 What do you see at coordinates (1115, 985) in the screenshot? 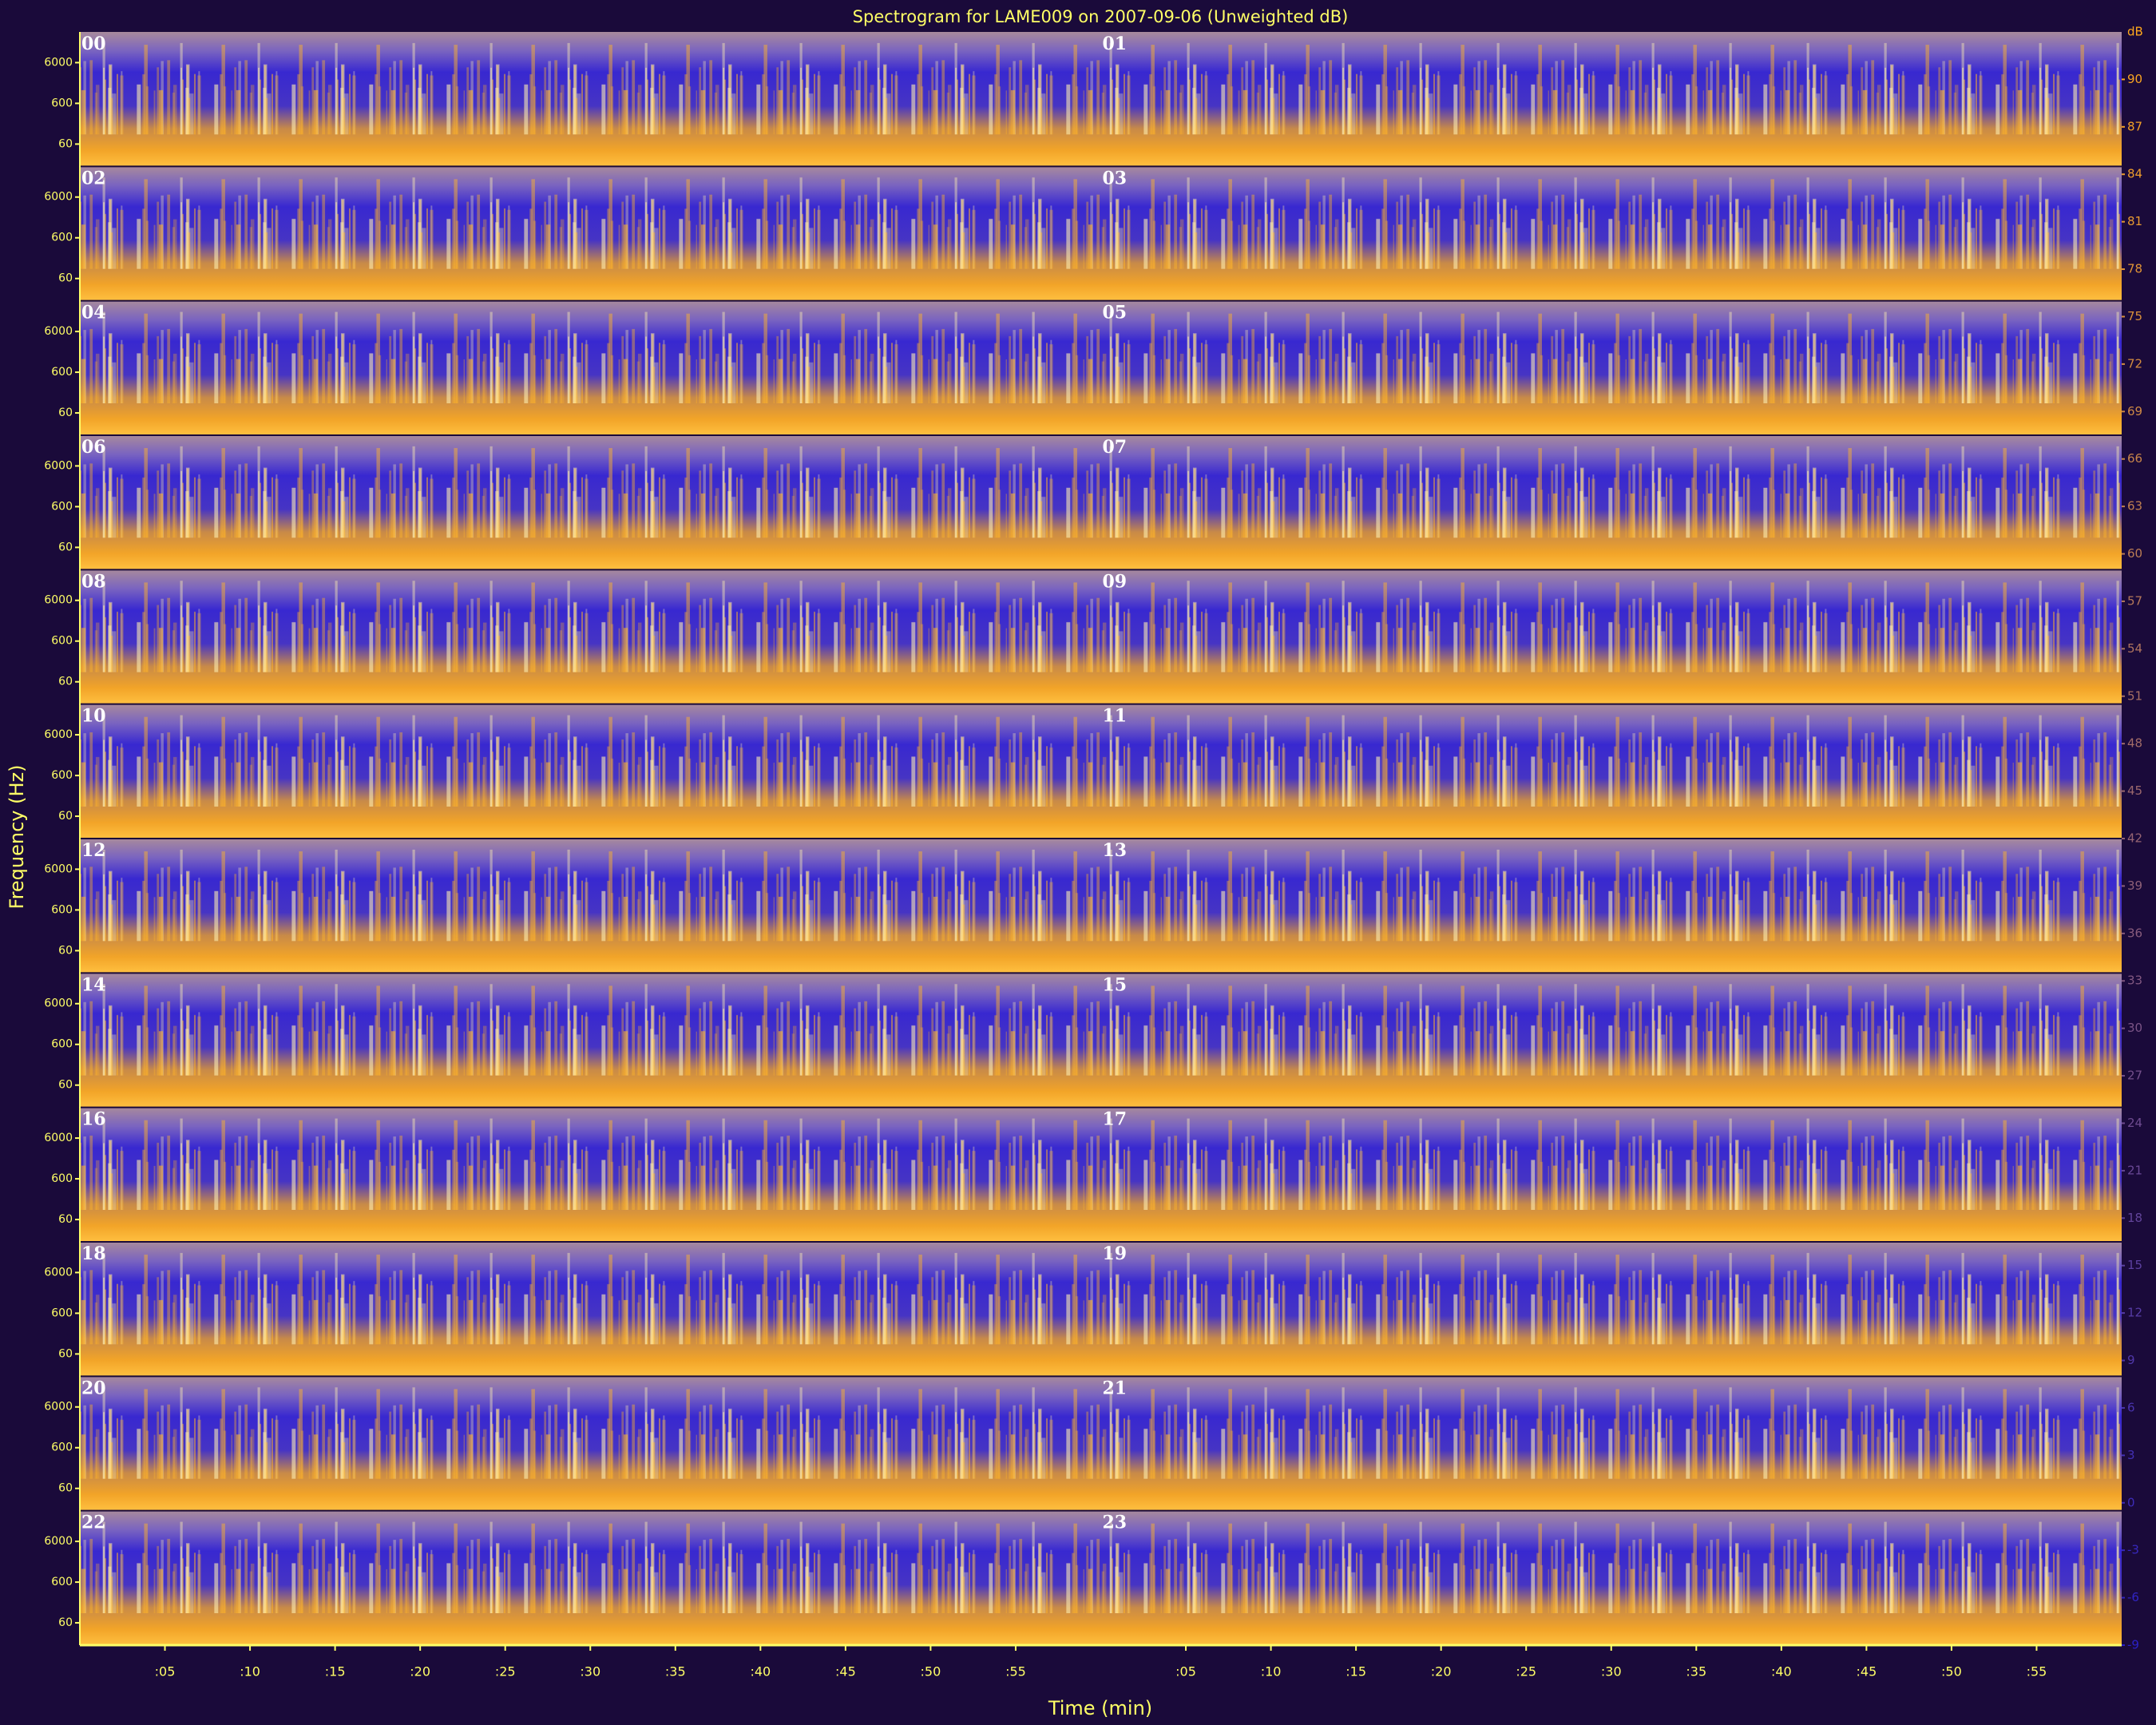
I see `hour-label: 15` at bounding box center [1115, 985].